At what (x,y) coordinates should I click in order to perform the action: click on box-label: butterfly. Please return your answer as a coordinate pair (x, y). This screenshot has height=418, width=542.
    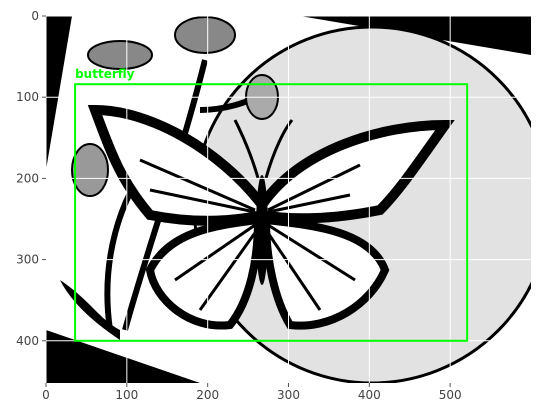
    Looking at the image, I should click on (105, 74).